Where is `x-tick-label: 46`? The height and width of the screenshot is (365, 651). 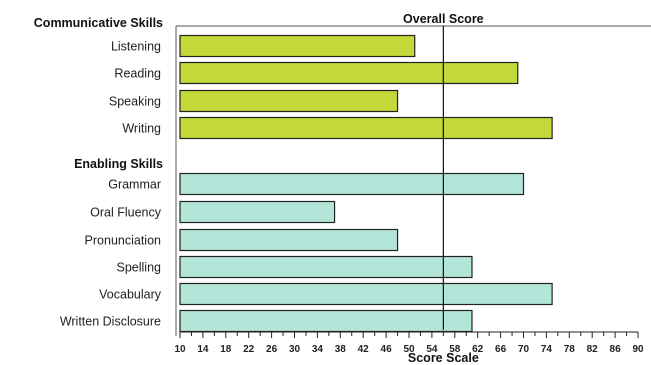 x-tick-label: 46 is located at coordinates (387, 349).